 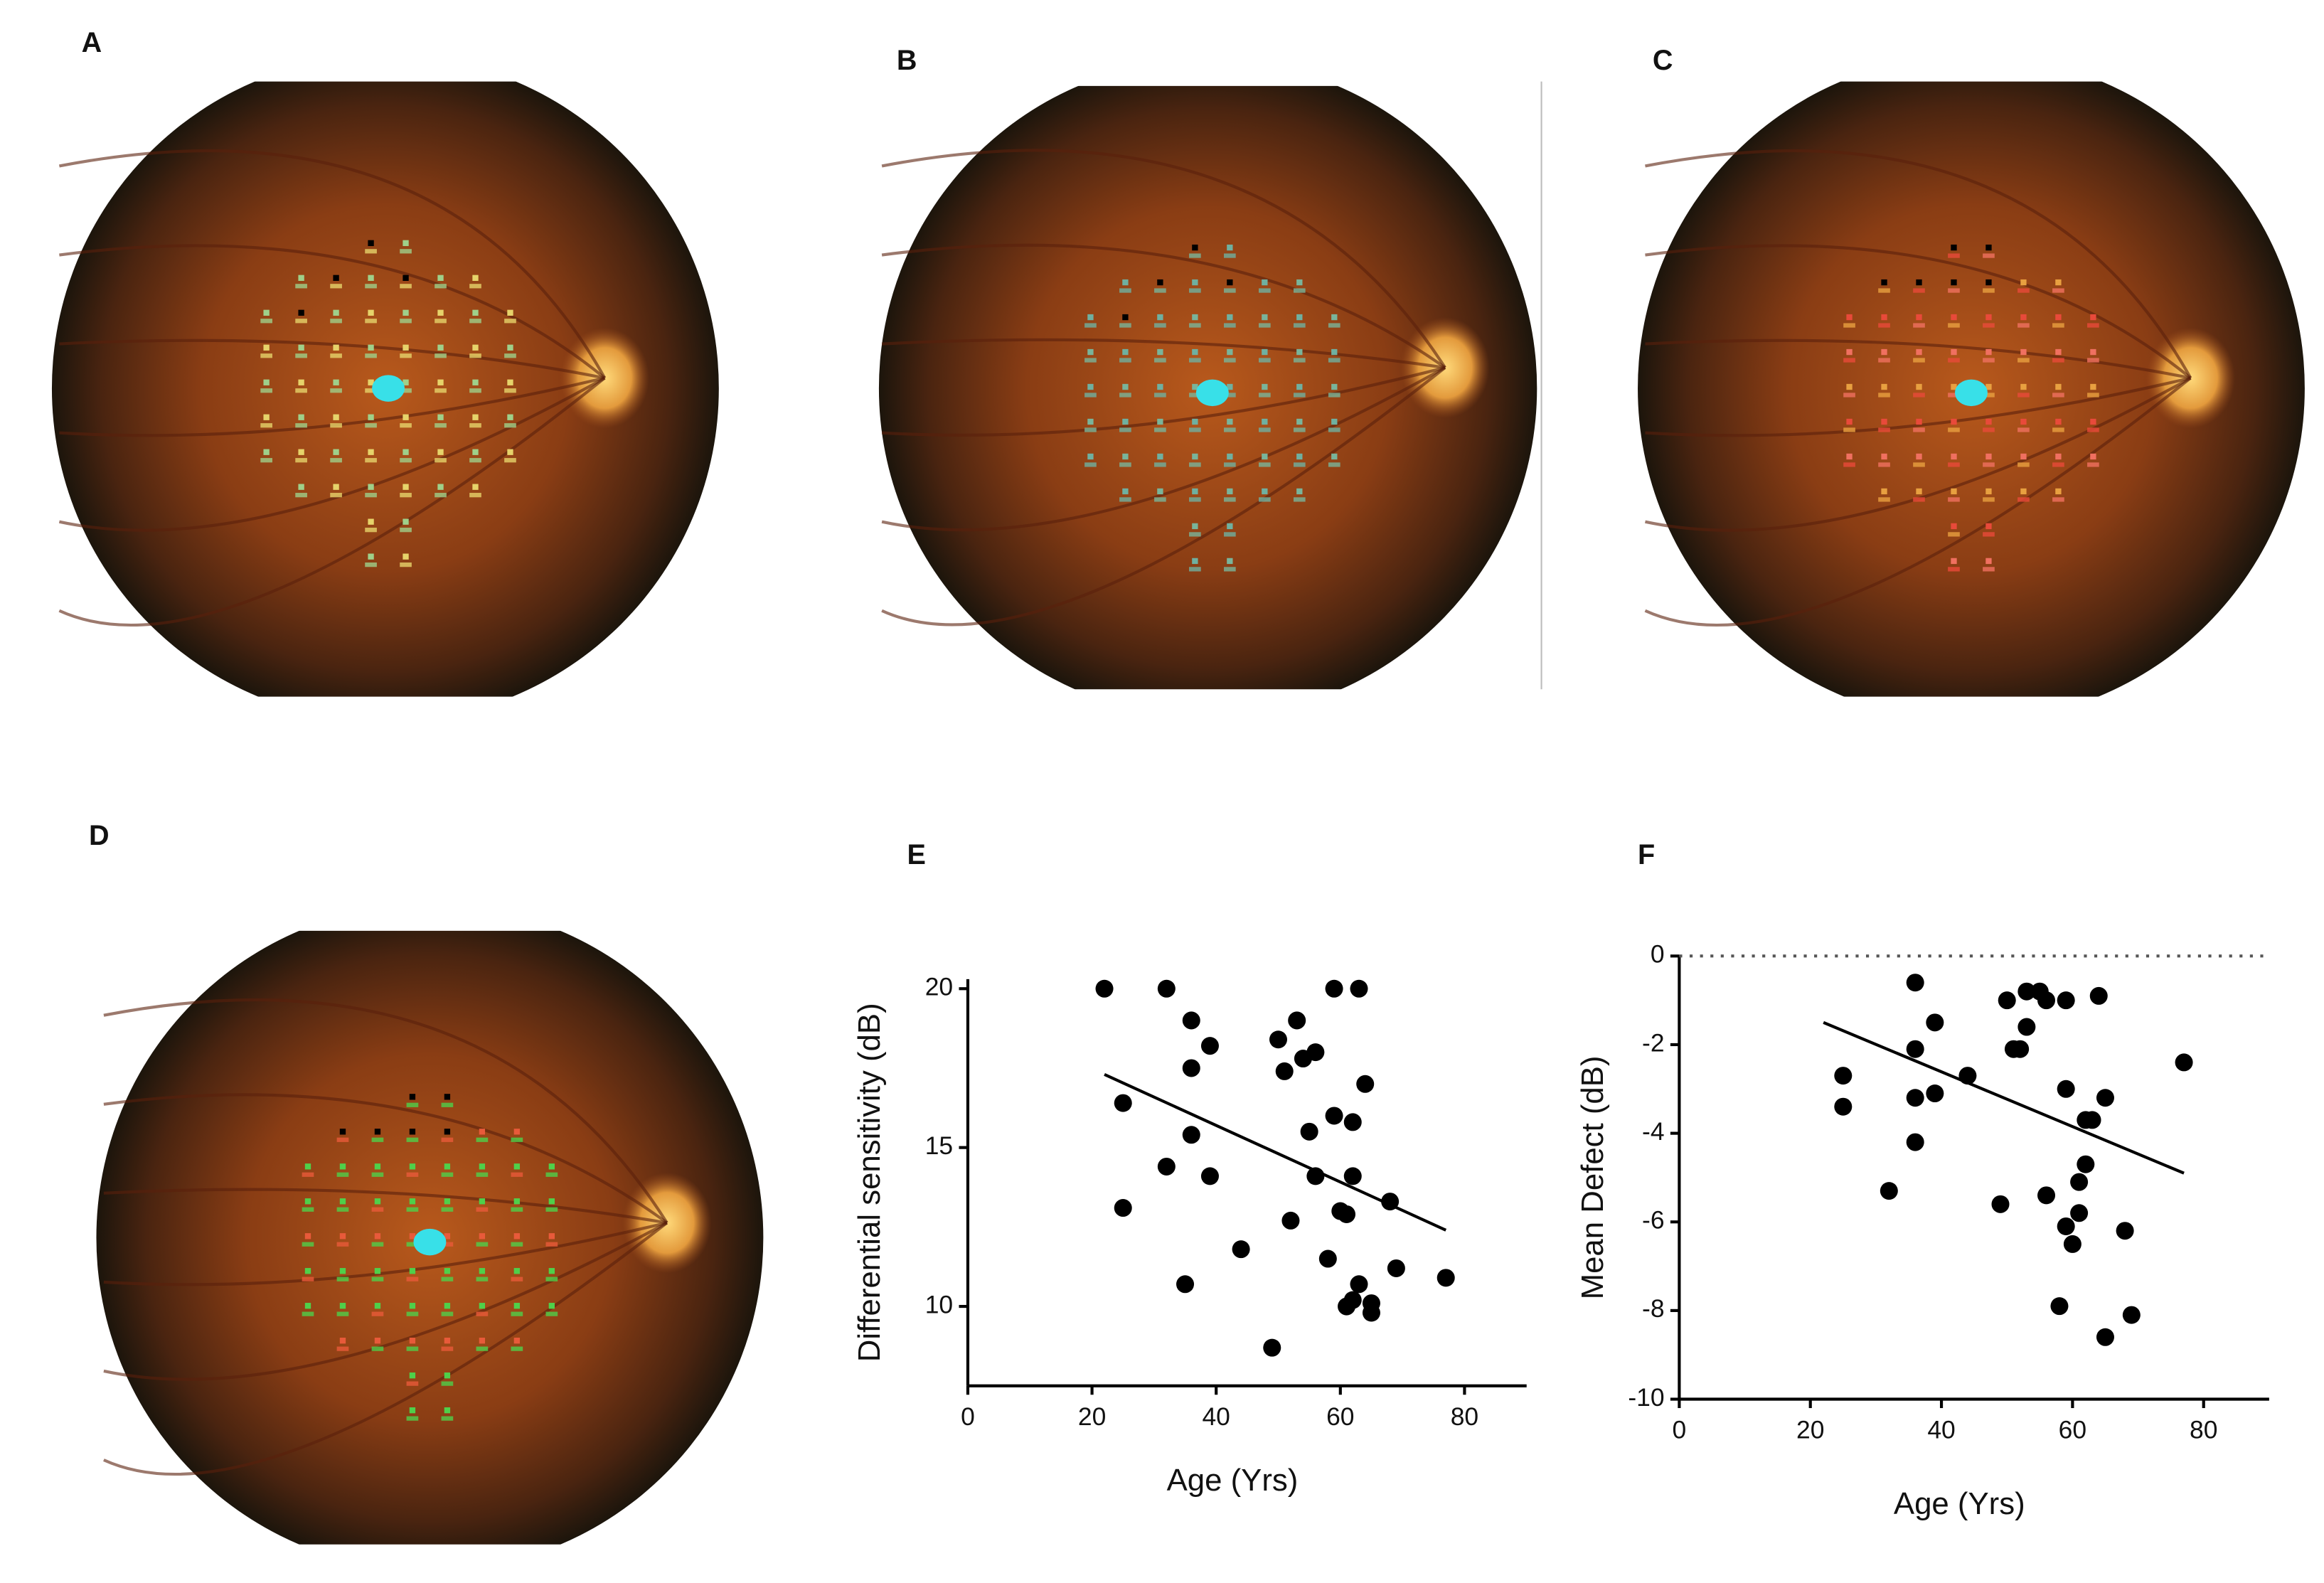 I want to click on fixation, so click(x=430, y=1242).